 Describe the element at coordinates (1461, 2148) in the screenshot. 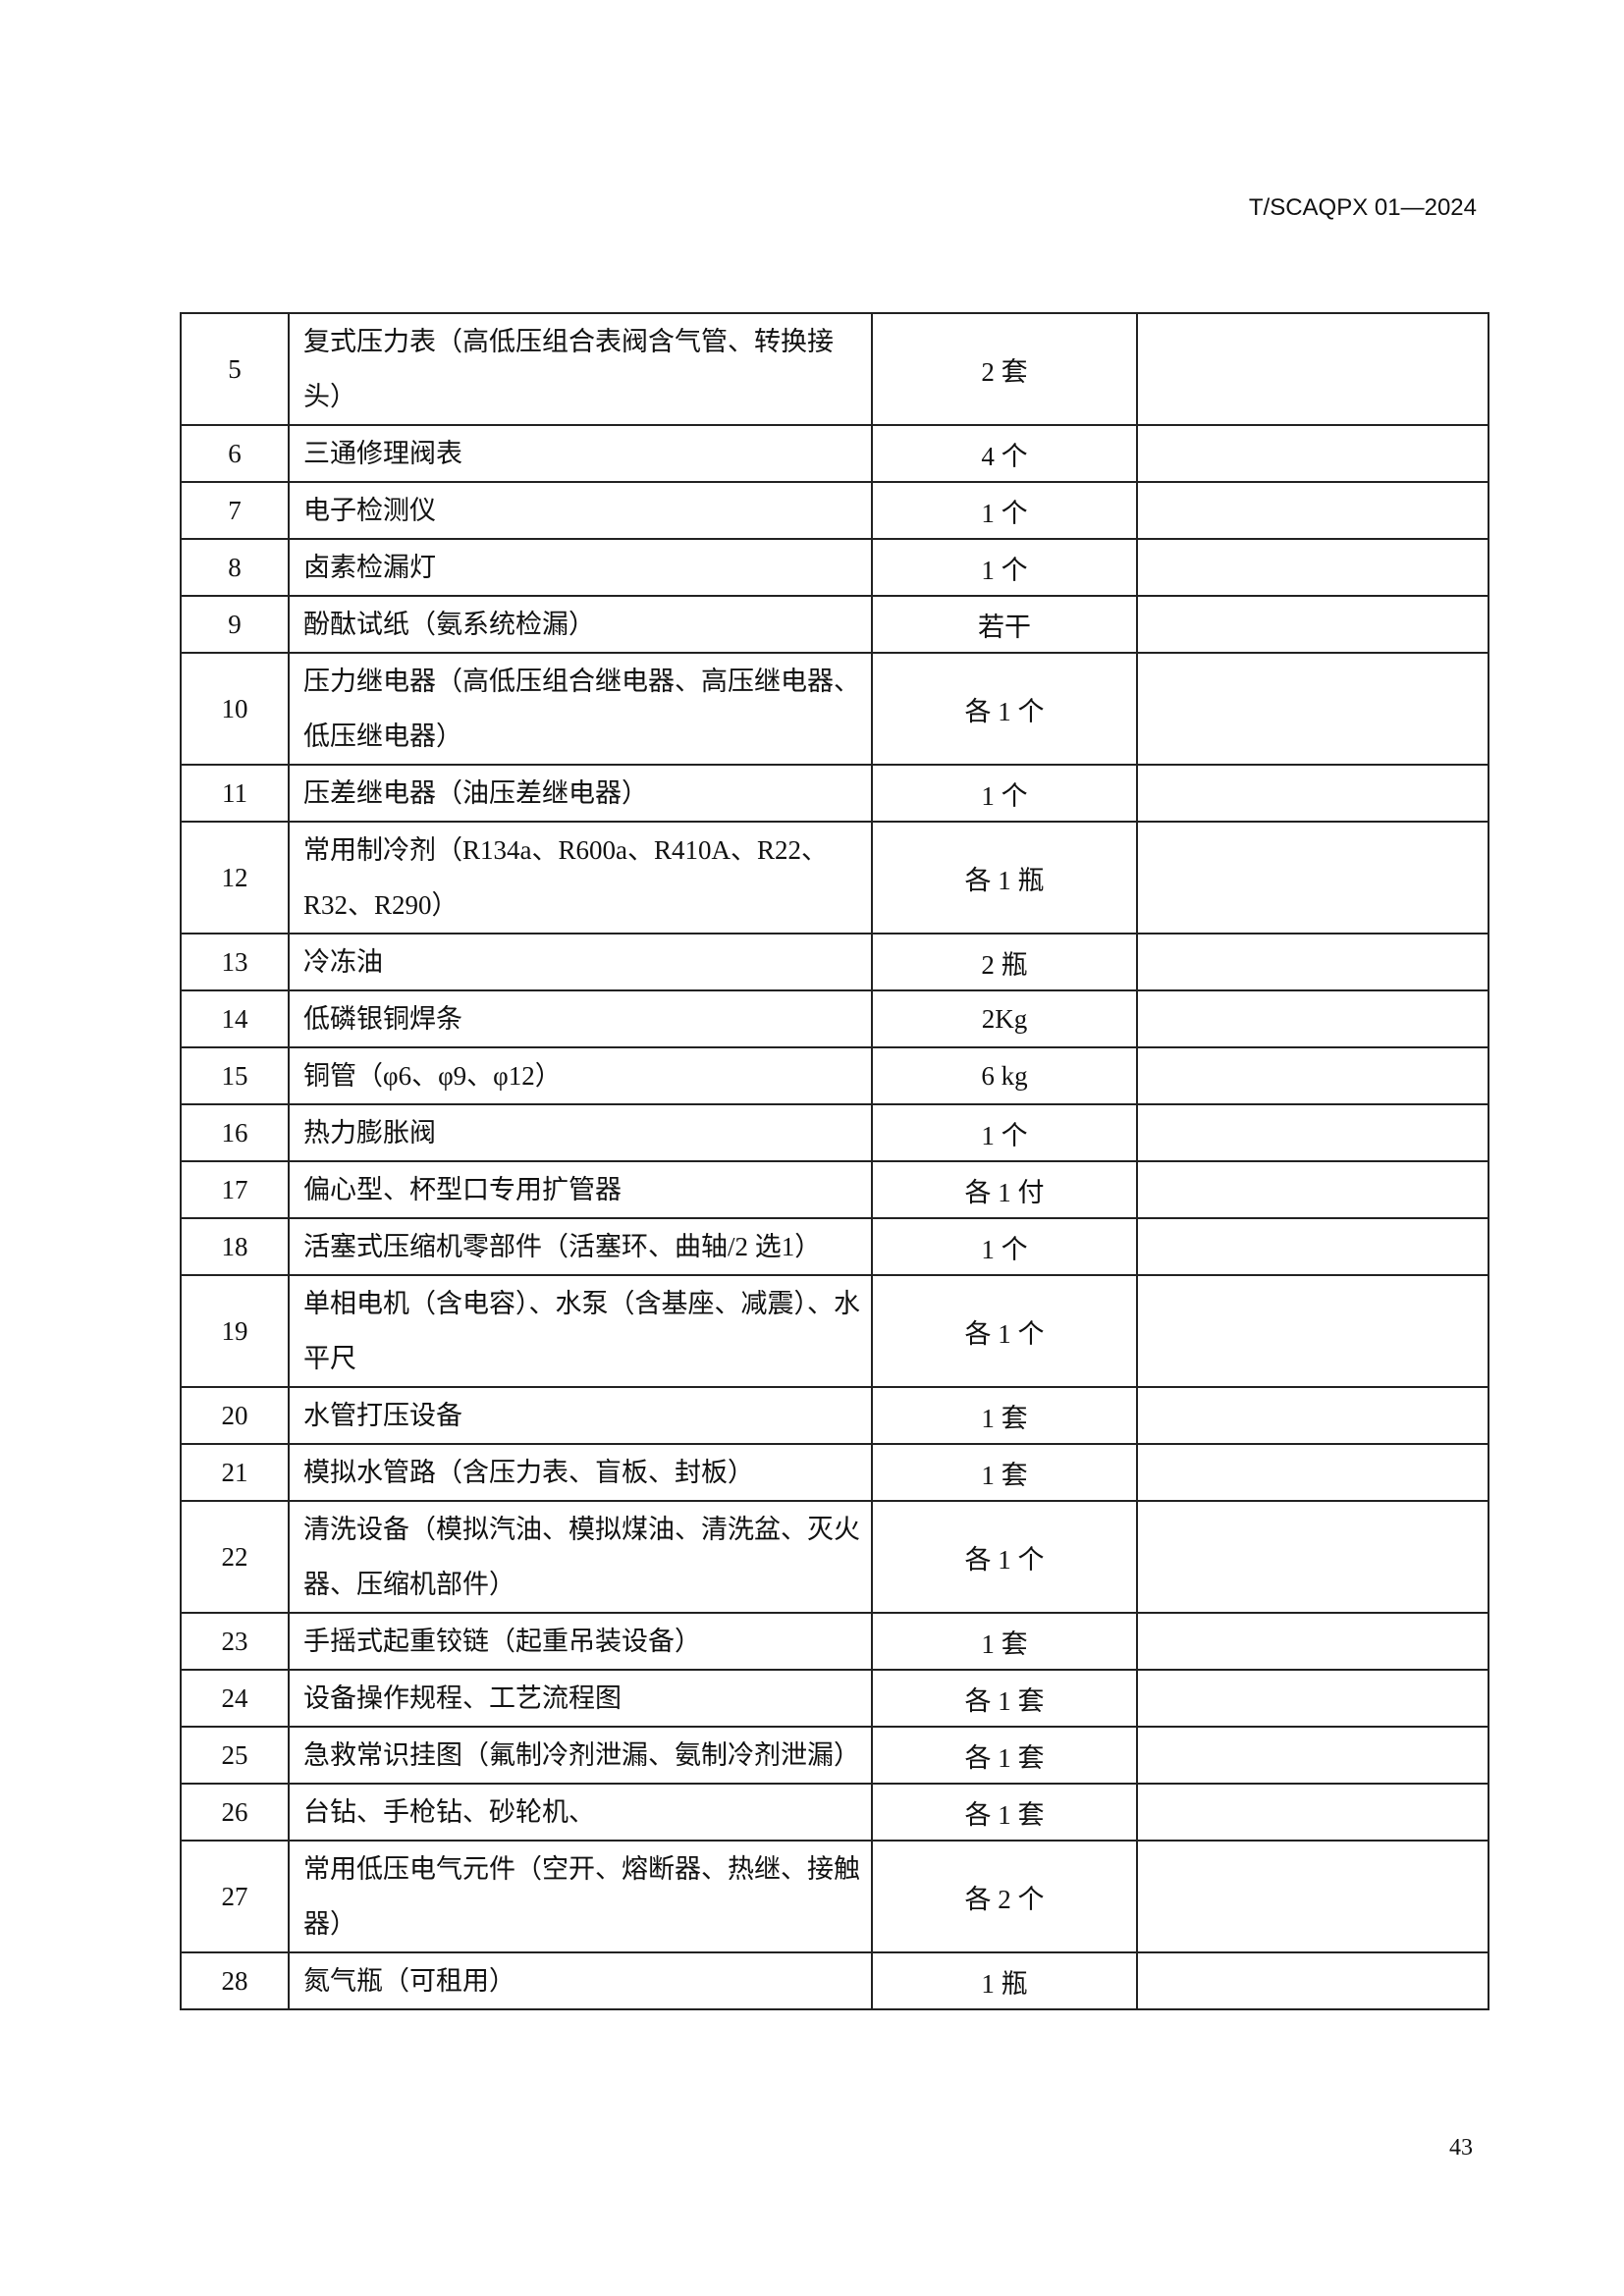

I see `page-number: 43` at that location.